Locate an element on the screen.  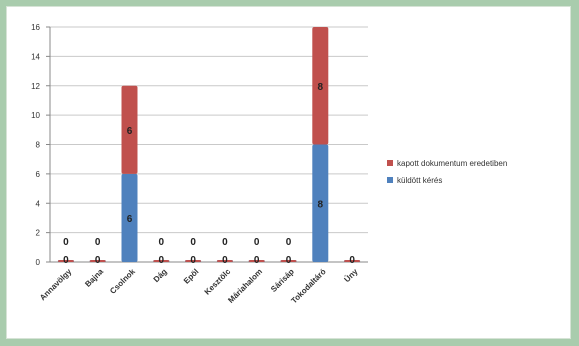
y-tick-label: 12 is located at coordinates (35, 86).